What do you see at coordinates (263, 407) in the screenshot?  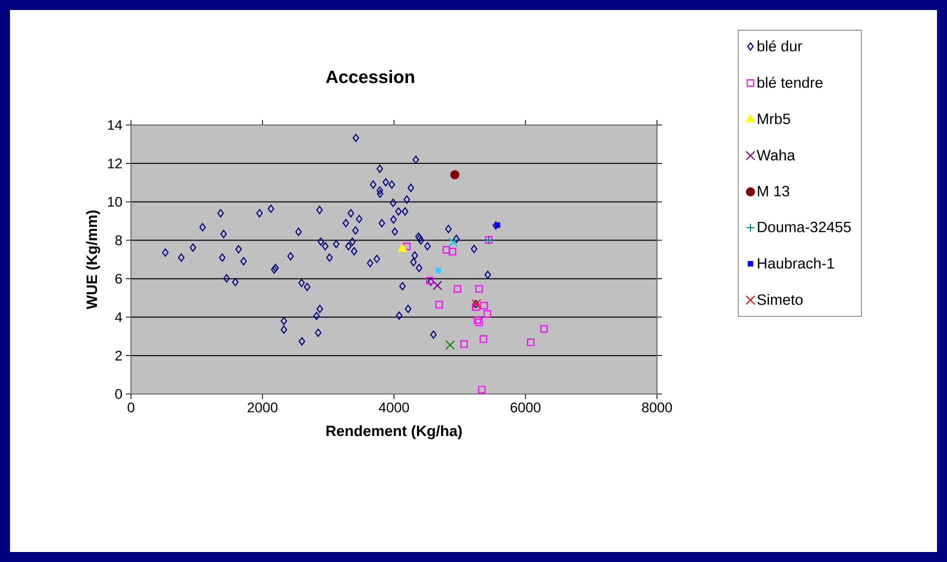 I see `x-tick-label: 2000` at bounding box center [263, 407].